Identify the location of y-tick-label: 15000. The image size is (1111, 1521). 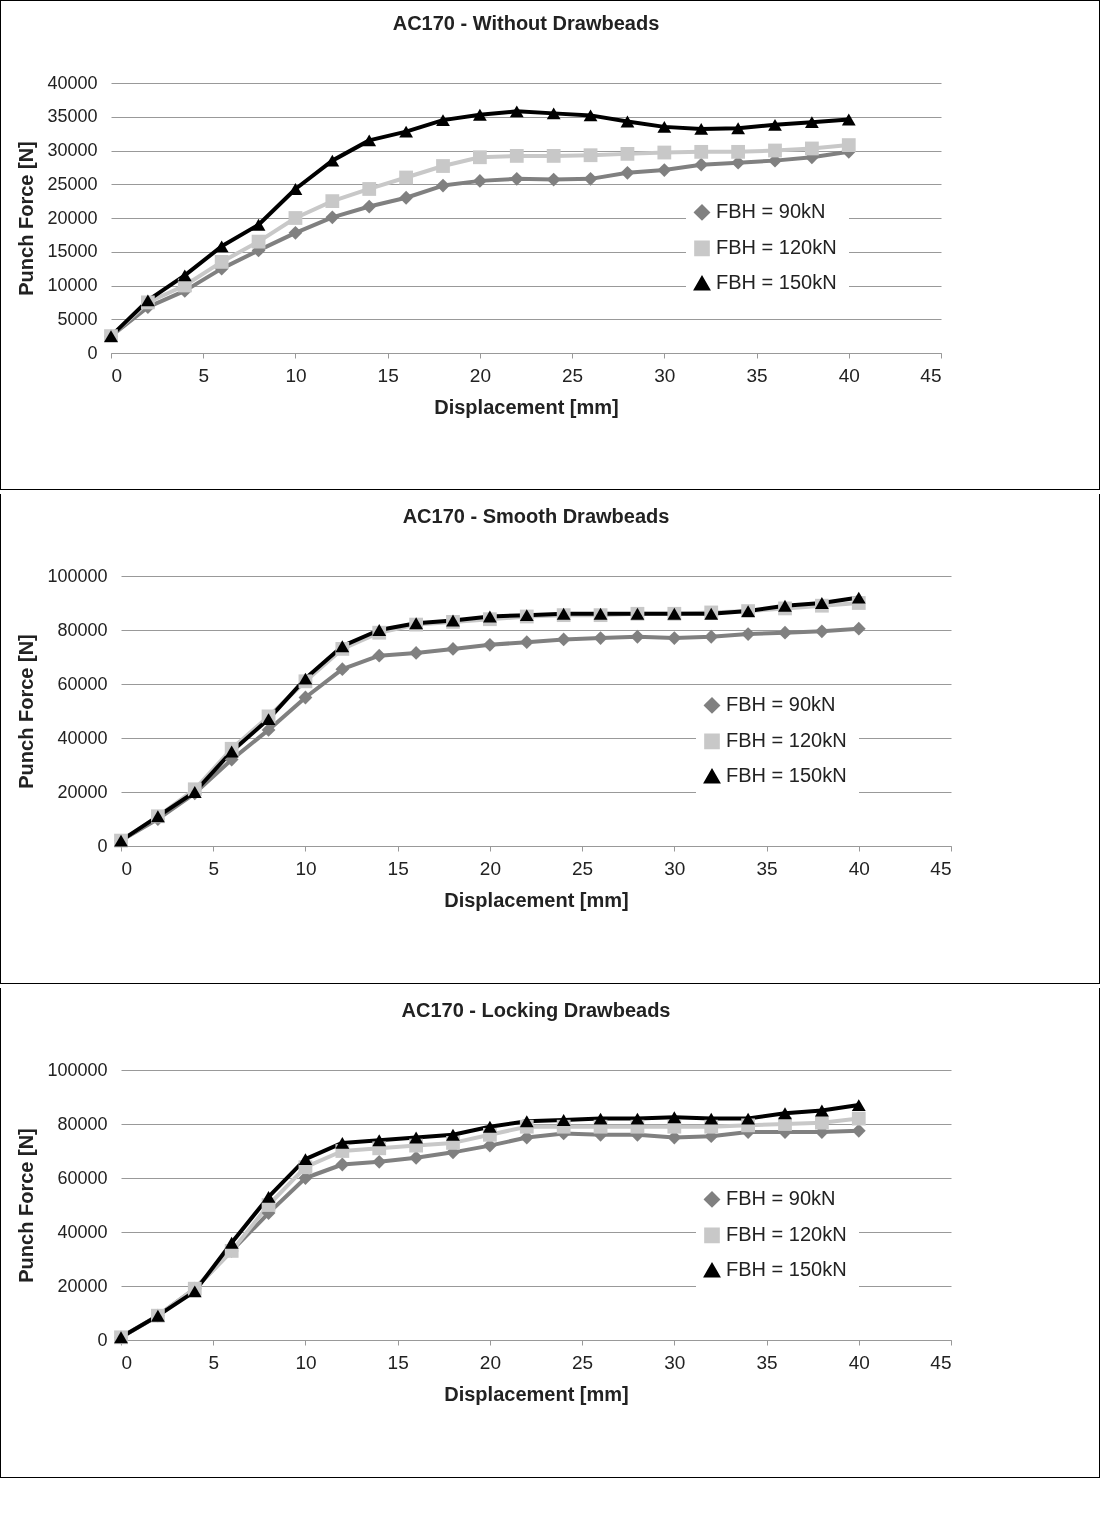
(72, 251).